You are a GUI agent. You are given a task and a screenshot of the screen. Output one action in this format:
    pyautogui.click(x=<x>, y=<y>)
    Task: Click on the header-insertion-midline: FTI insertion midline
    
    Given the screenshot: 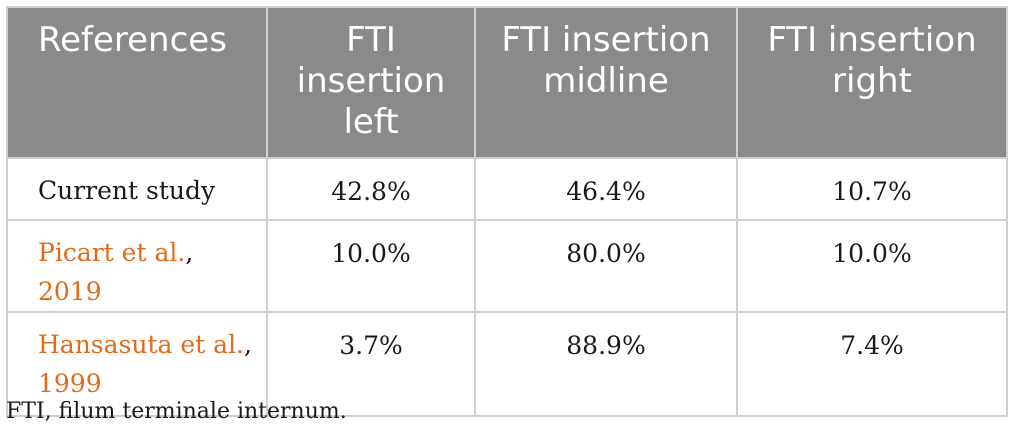 What is the action you would take?
    pyautogui.click(x=606, y=82)
    